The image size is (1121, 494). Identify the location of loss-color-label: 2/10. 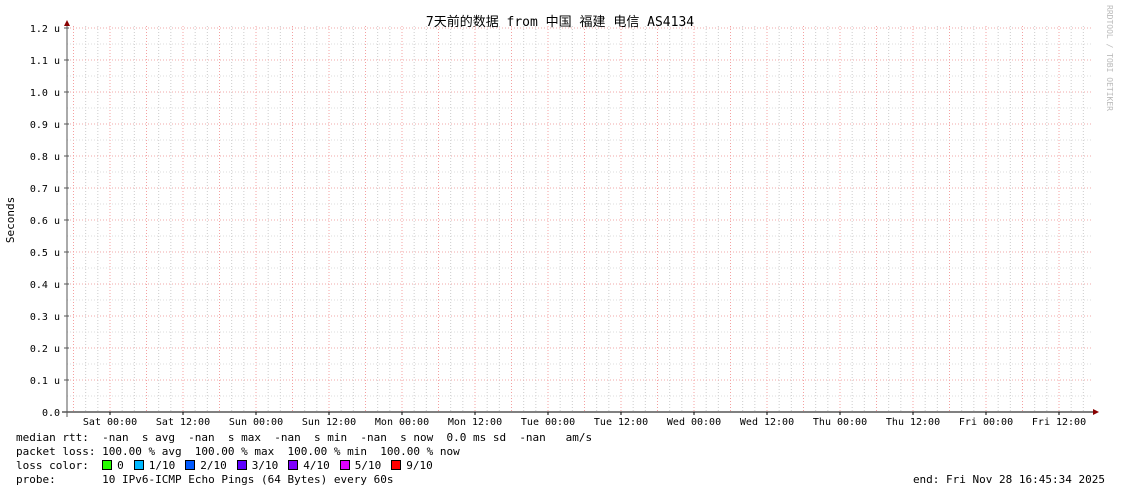
(213, 465).